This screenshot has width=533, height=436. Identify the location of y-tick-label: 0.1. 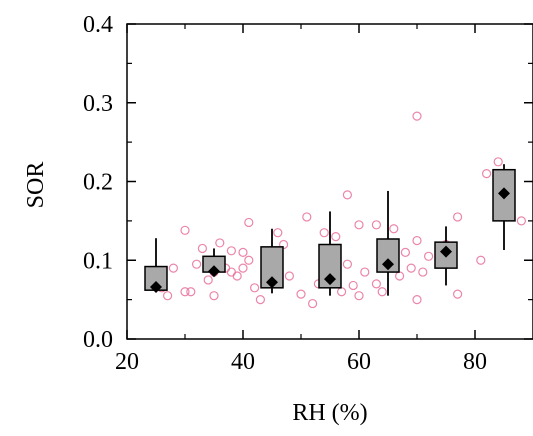
(98, 261).